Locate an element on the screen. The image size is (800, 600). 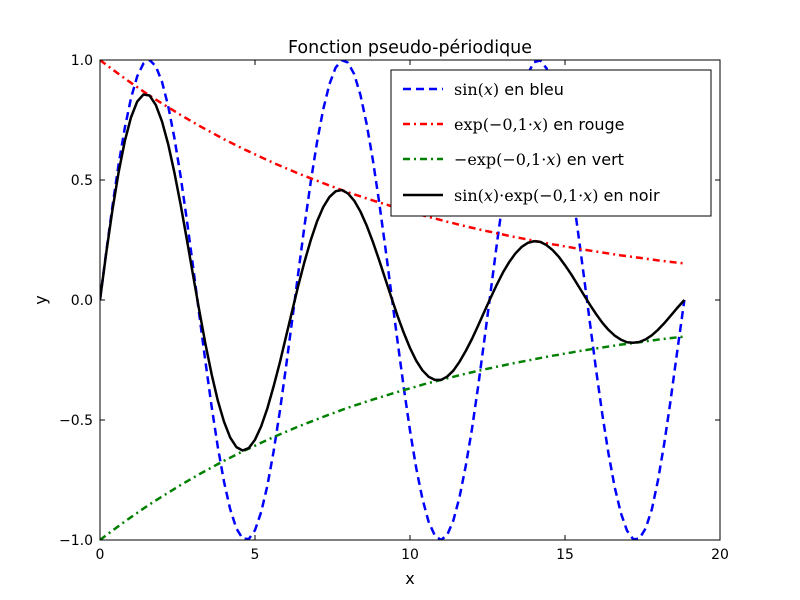
legend-label: exp(−0,1·x) en rouge is located at coordinates (539, 124).